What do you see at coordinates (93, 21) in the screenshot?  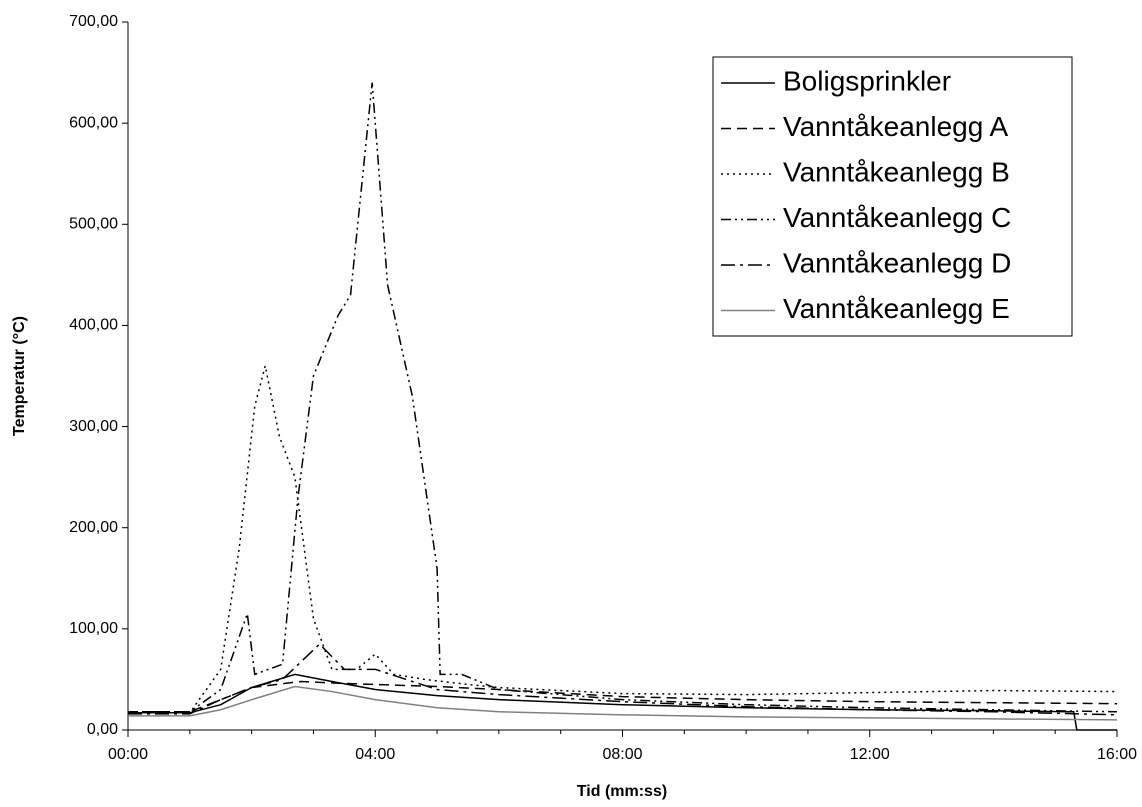 I see `y-tick-label: 700,00` at bounding box center [93, 21].